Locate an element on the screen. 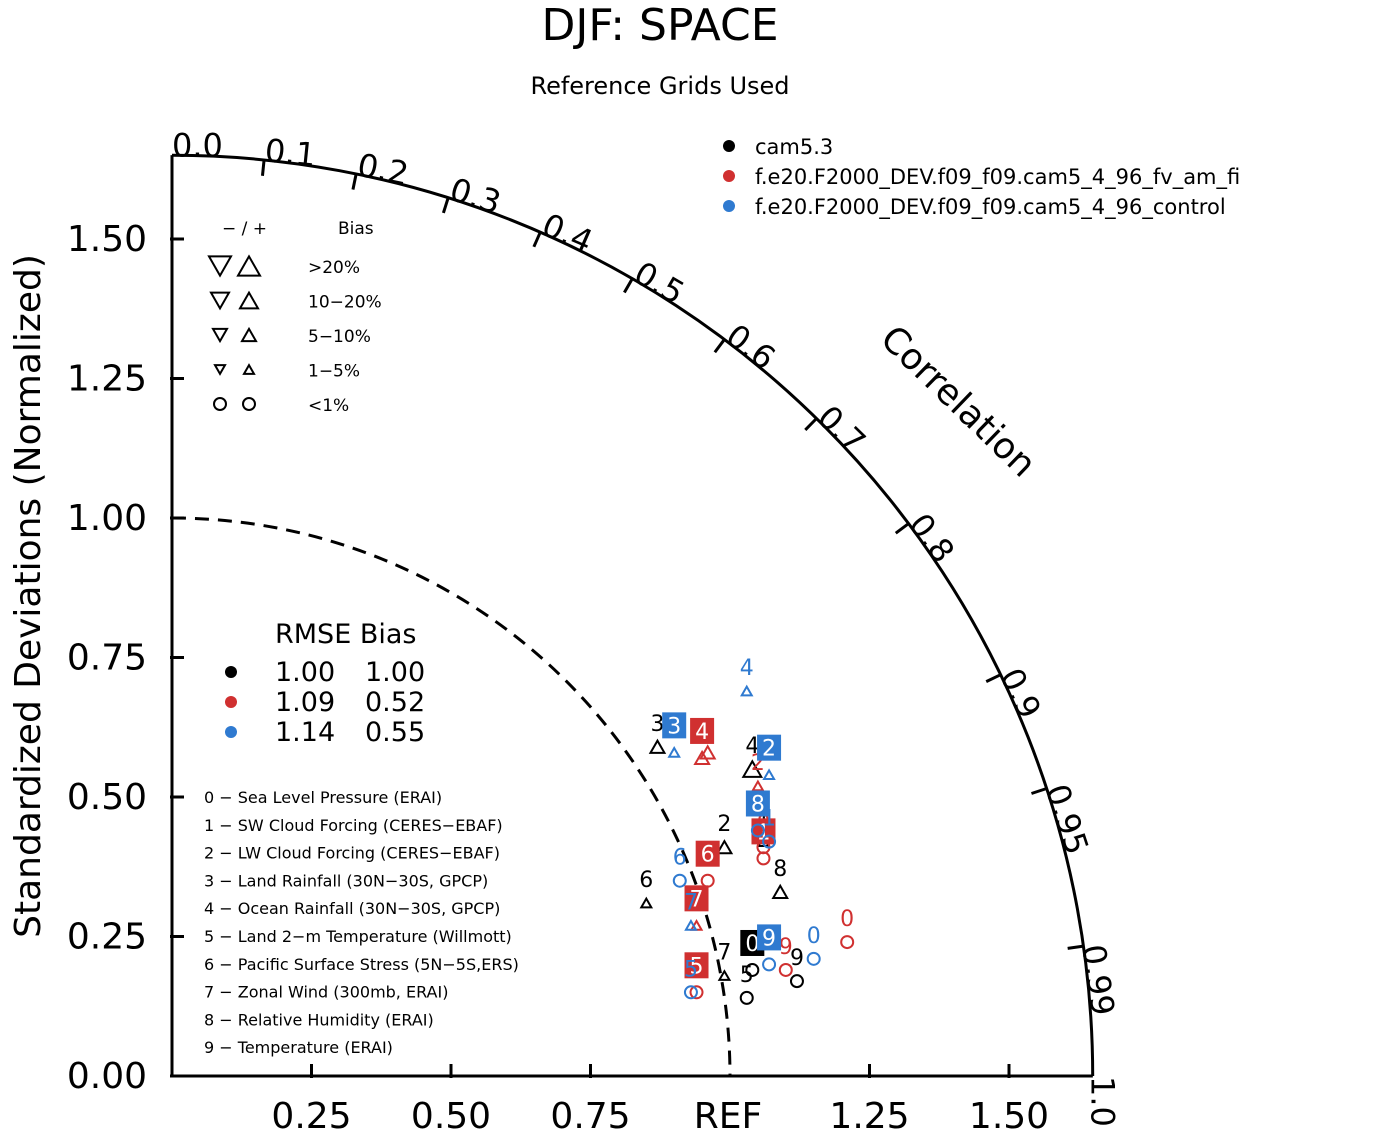 The height and width of the screenshot is (1135, 1377). corr-tick-label: 0.2 is located at coordinates (382, 169).